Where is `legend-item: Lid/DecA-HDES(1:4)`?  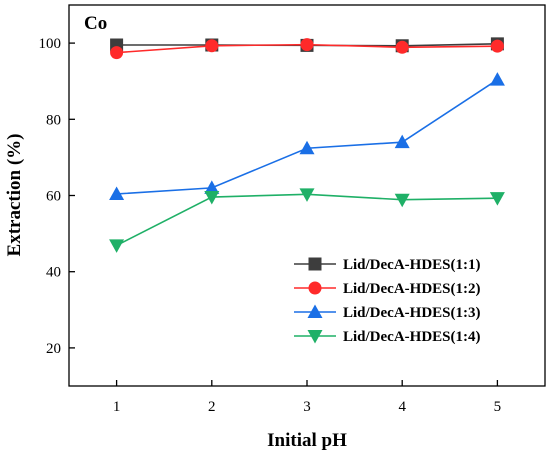 legend-item: Lid/DecA-HDES(1:4) is located at coordinates (387, 337).